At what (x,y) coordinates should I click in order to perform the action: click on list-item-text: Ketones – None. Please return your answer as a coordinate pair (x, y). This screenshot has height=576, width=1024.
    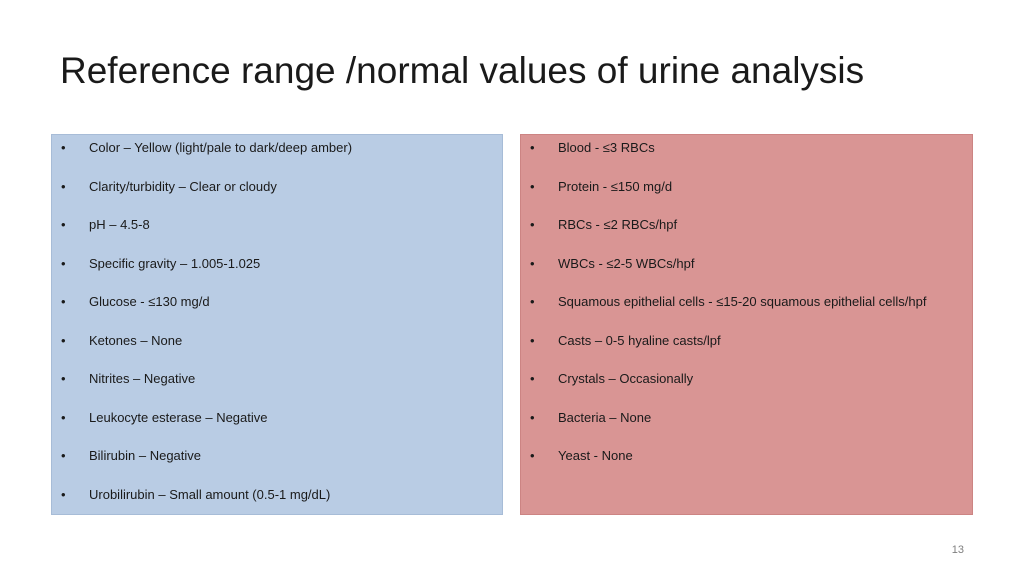
    Looking at the image, I should click on (136, 340).